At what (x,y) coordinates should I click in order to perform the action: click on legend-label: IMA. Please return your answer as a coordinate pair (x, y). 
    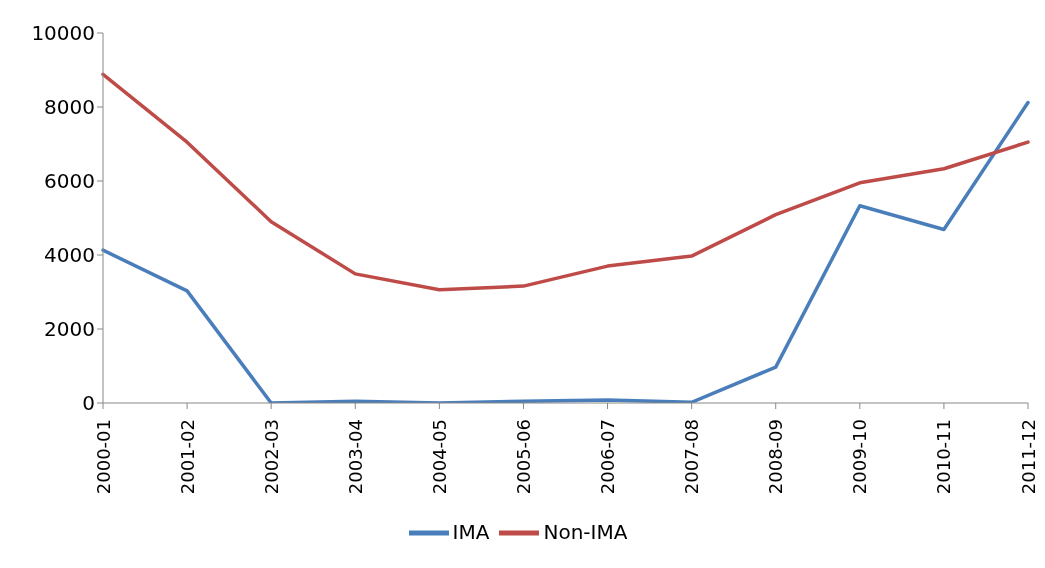
    Looking at the image, I should click on (471, 531).